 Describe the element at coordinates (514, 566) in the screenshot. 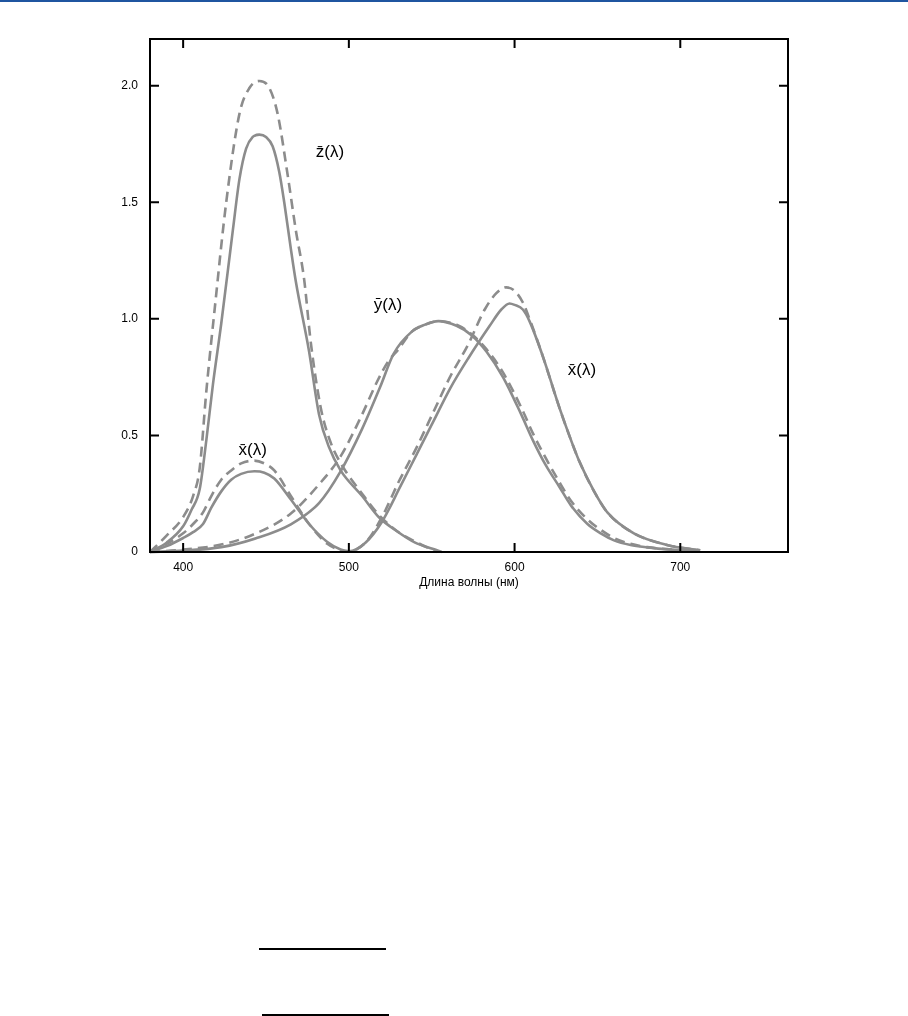

I see `x-tick-label: 600` at that location.